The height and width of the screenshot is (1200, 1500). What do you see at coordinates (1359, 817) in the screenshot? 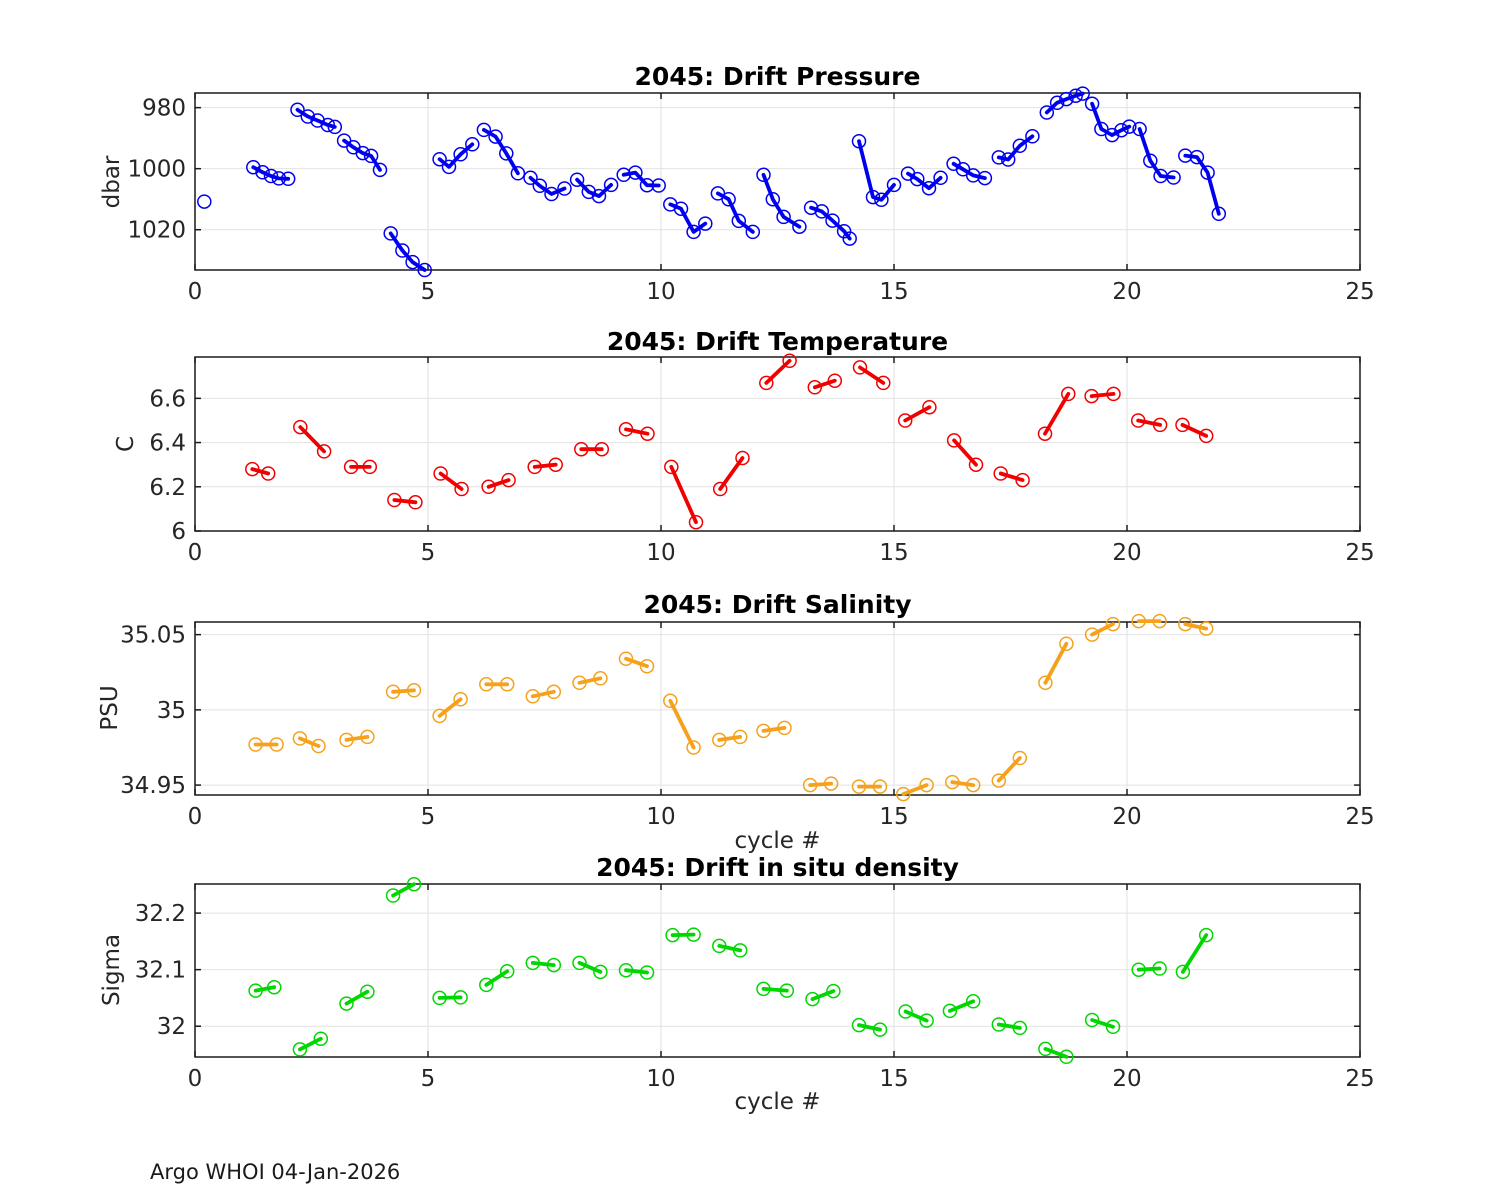
I see `x-tick-label: 25` at bounding box center [1359, 817].